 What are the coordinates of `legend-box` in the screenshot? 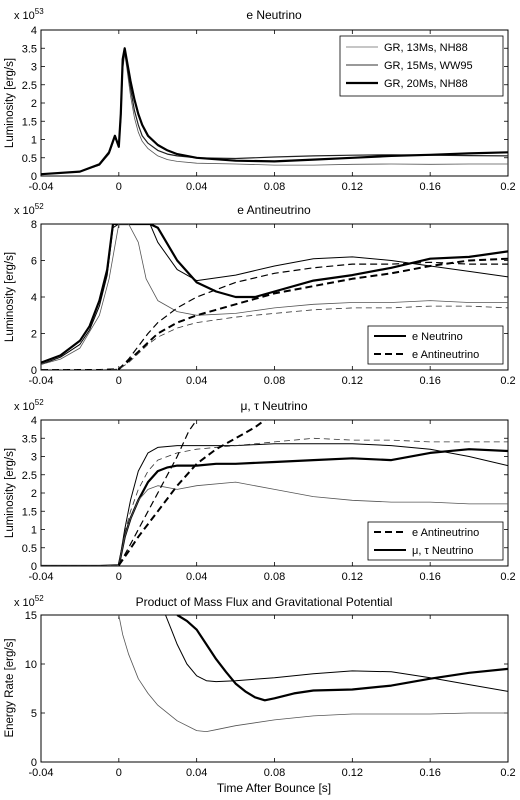 It's located at (421, 66).